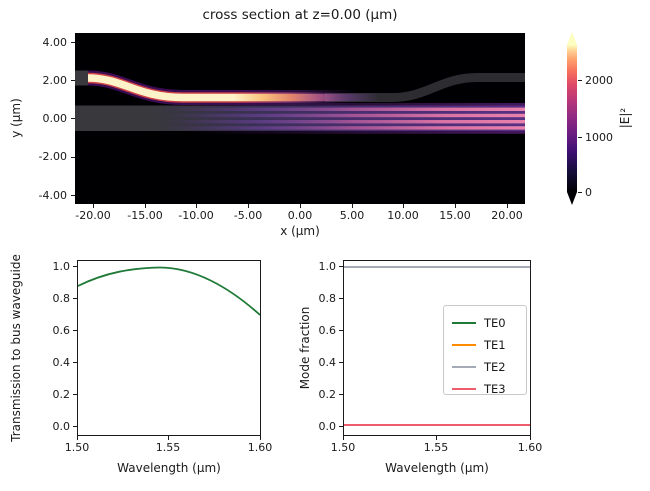 The height and width of the screenshot is (491, 650). What do you see at coordinates (599, 137) in the screenshot?
I see `colorbar-tick-label: 1000` at bounding box center [599, 137].